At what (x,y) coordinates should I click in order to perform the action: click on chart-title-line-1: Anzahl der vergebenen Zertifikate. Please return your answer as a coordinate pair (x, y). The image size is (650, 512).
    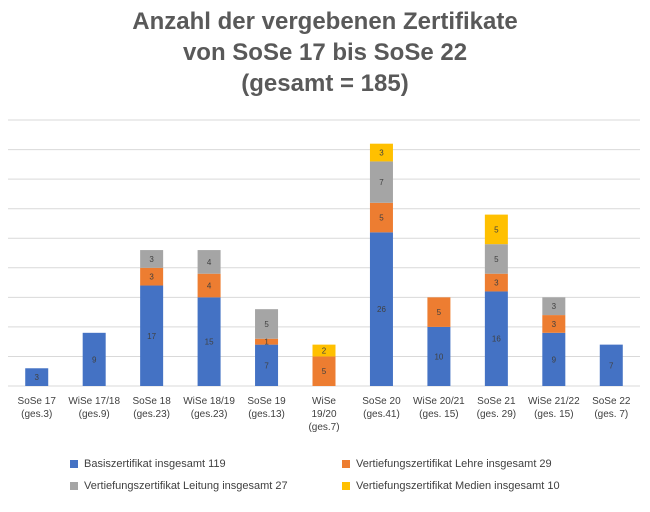
    Looking at the image, I should click on (325, 21).